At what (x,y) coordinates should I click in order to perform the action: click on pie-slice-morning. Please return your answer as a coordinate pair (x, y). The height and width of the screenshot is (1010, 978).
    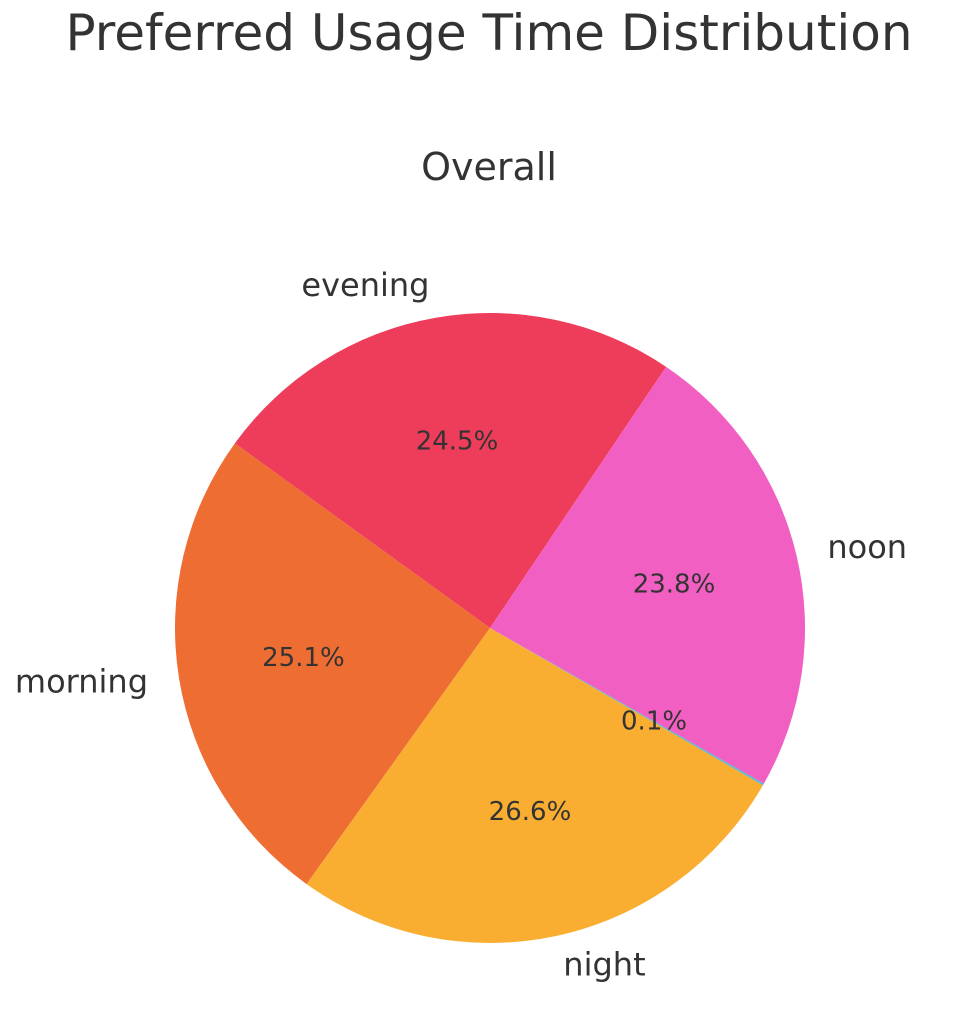
    Looking at the image, I should click on (332, 664).